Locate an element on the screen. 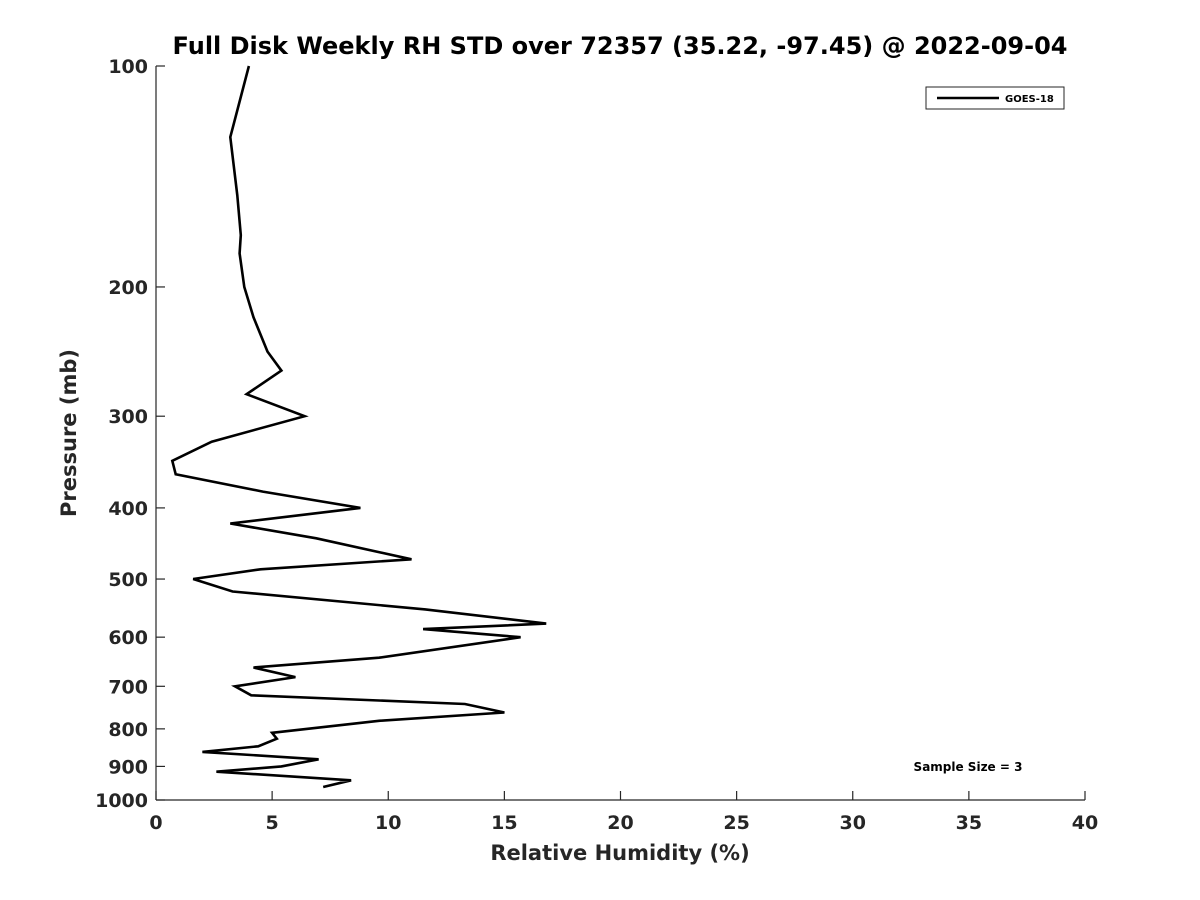 This screenshot has height=900, width=1200. x-ticks: 0 5 10 15 20 25 30 35 40 is located at coordinates (623, 812).